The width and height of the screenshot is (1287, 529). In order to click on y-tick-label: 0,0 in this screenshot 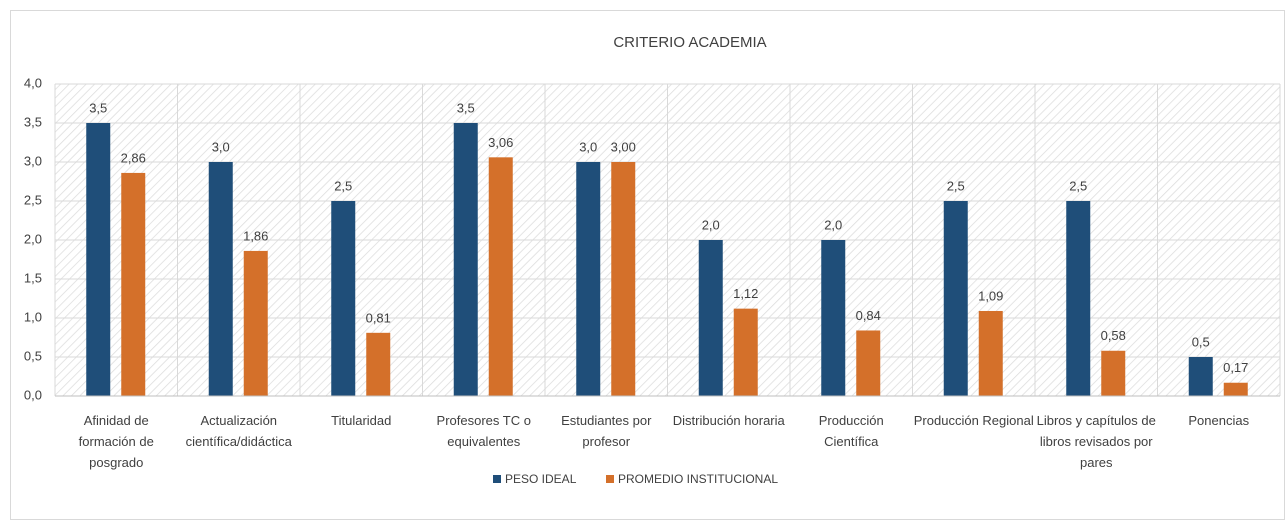, I will do `click(33, 394)`.